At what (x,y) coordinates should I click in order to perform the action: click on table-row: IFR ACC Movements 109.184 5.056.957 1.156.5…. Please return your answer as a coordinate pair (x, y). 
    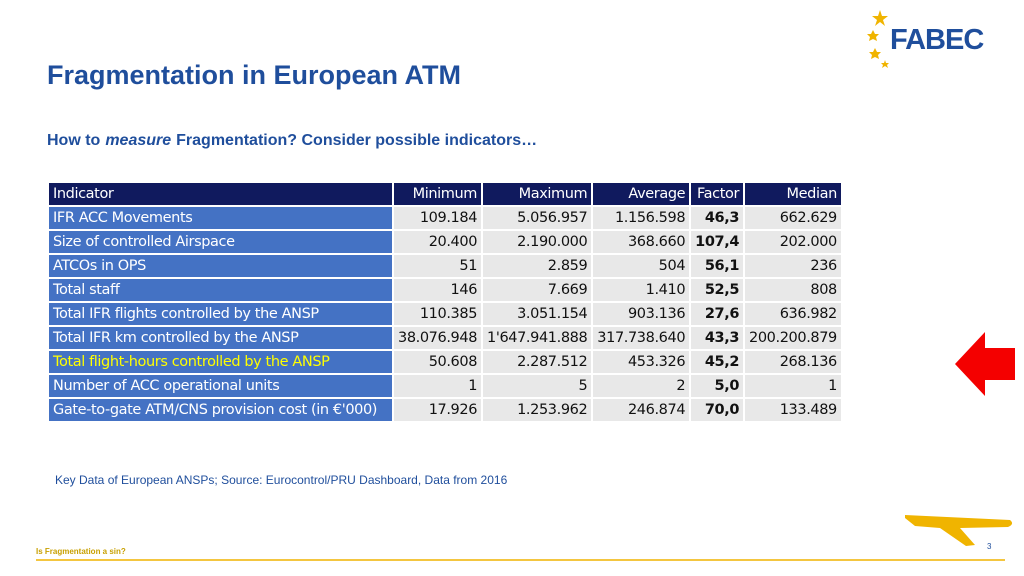
    Looking at the image, I should click on (445, 218).